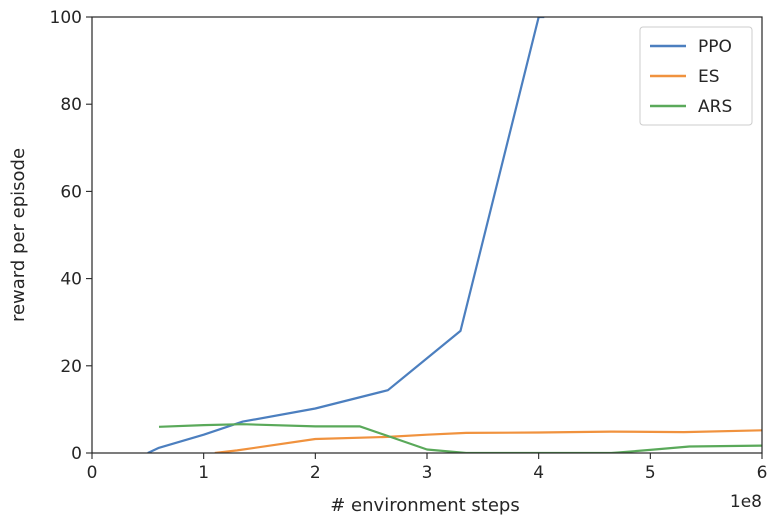  Describe the element at coordinates (650, 473) in the screenshot. I see `x-tick-label: 5` at that location.